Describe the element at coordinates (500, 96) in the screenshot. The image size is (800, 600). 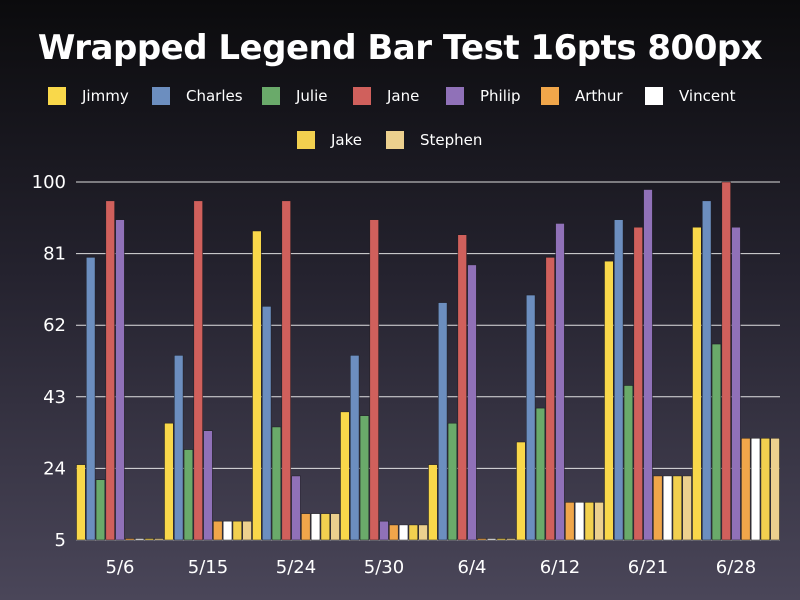
I see `legend-label: Philip` at that location.